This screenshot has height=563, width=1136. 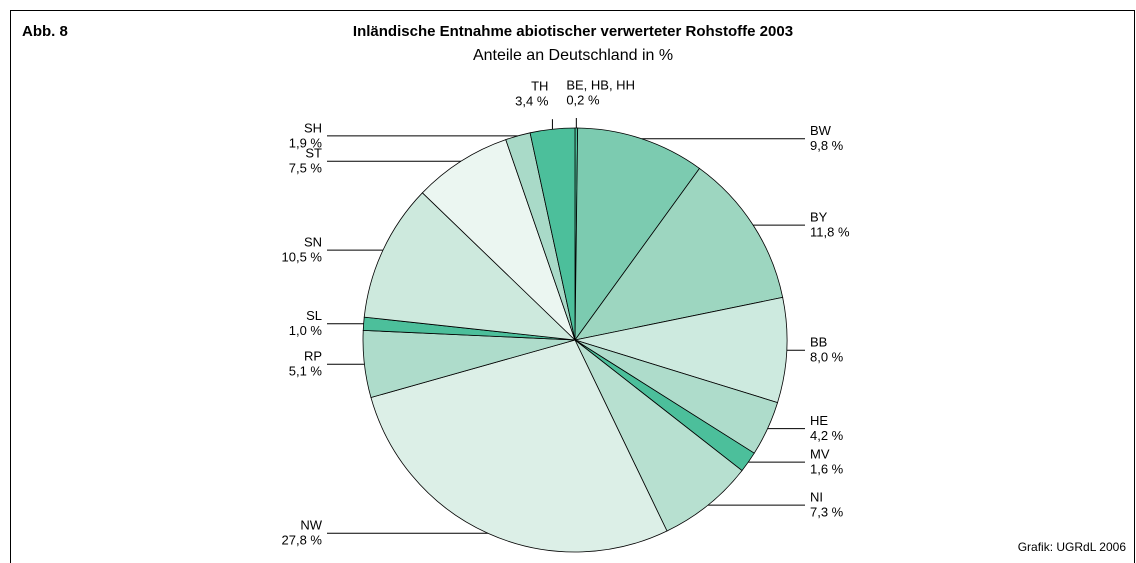 What do you see at coordinates (302, 257) in the screenshot?
I see `slice-value-label: 10,5 %` at bounding box center [302, 257].